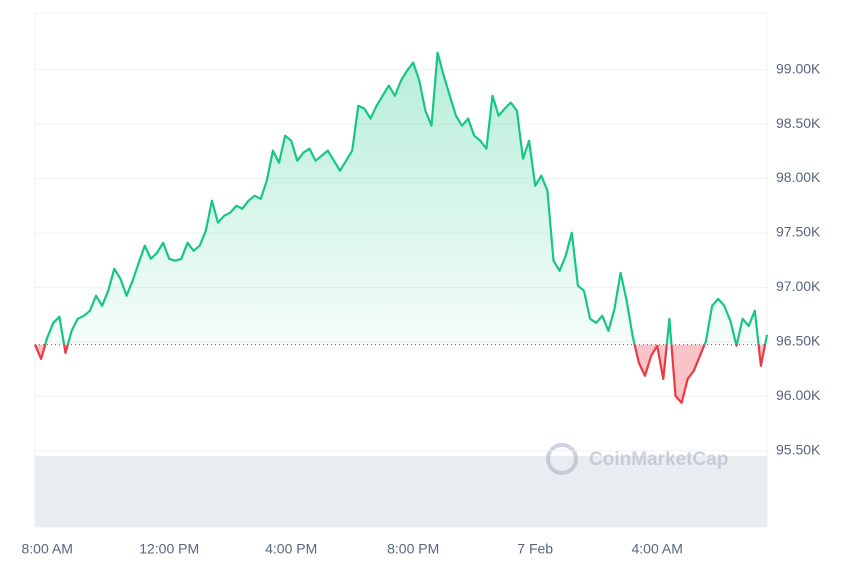 Image resolution: width=860 pixels, height=573 pixels. I want to click on y-tick-label: 97.50K, so click(798, 232).